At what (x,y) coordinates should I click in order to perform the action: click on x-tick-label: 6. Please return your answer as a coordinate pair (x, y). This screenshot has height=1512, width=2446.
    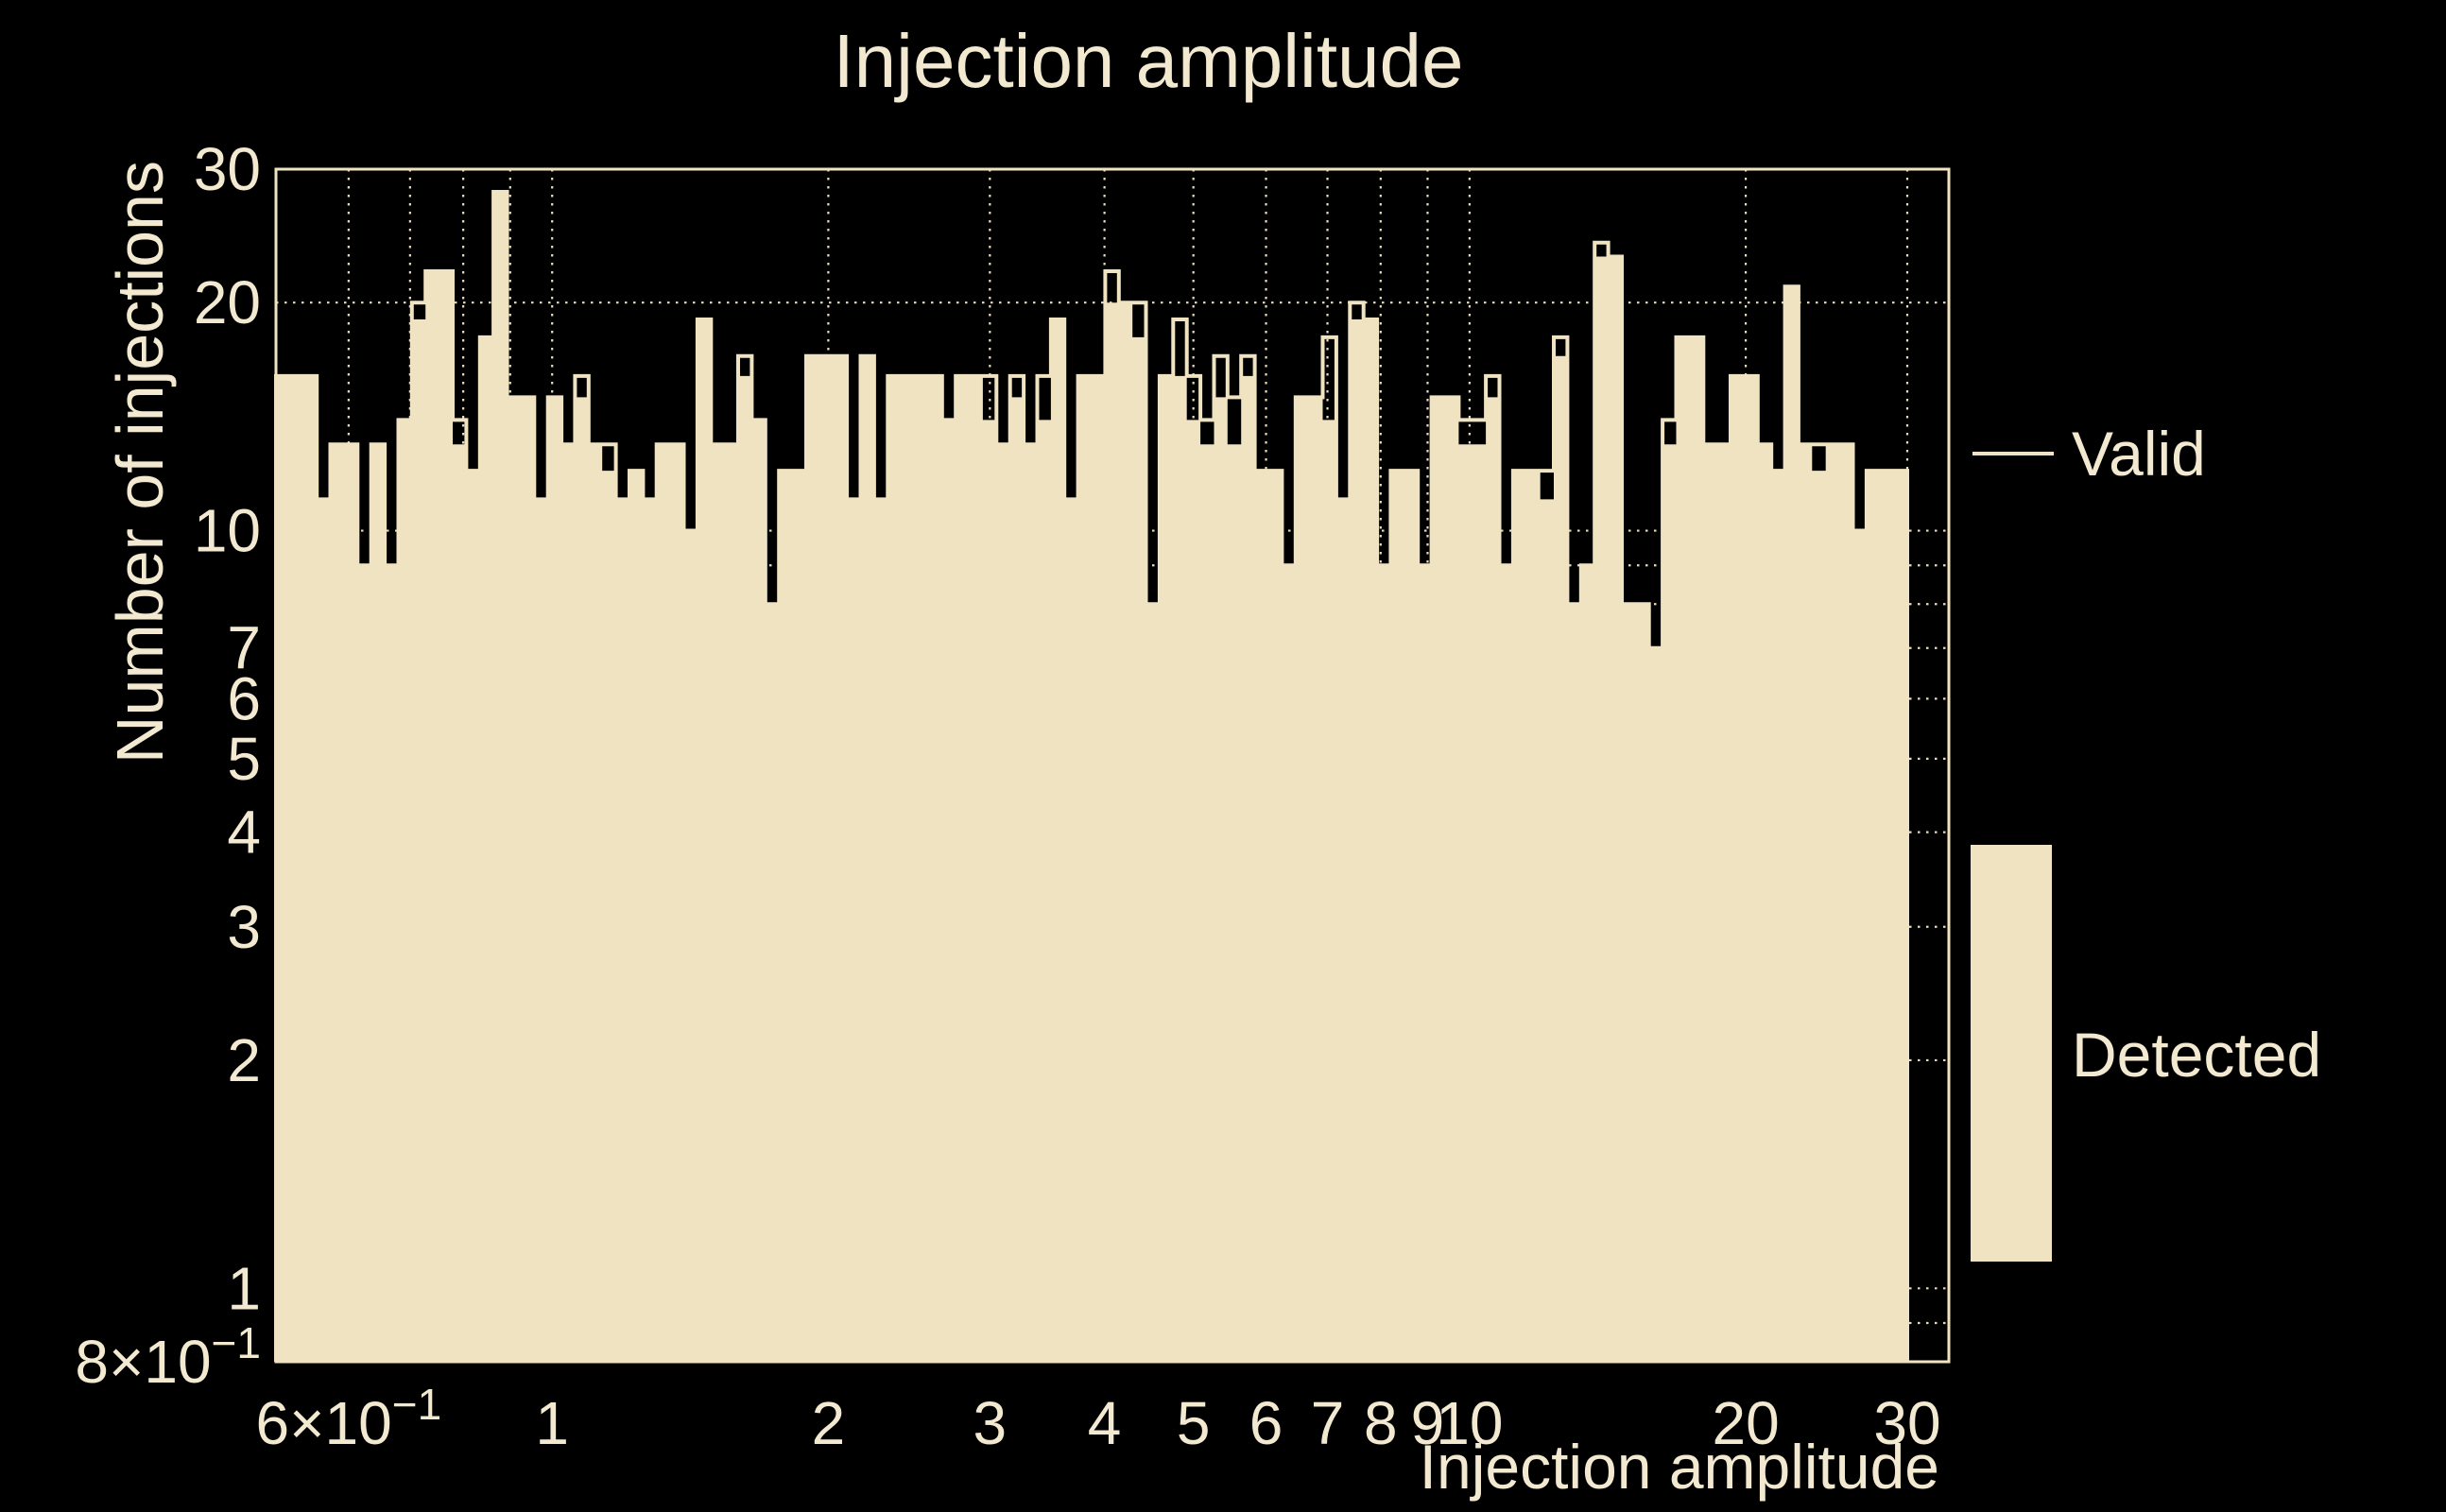
    Looking at the image, I should click on (1266, 1423).